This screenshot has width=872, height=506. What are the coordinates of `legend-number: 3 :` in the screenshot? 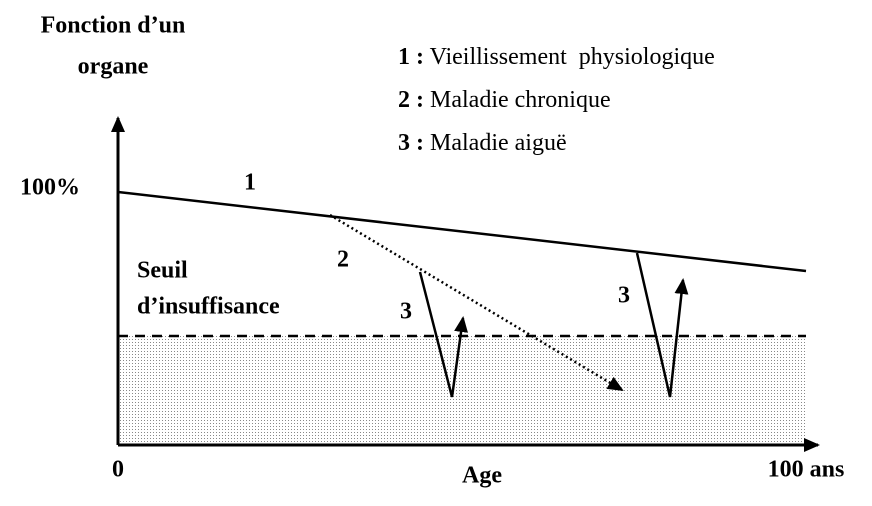 It's located at (411, 143).